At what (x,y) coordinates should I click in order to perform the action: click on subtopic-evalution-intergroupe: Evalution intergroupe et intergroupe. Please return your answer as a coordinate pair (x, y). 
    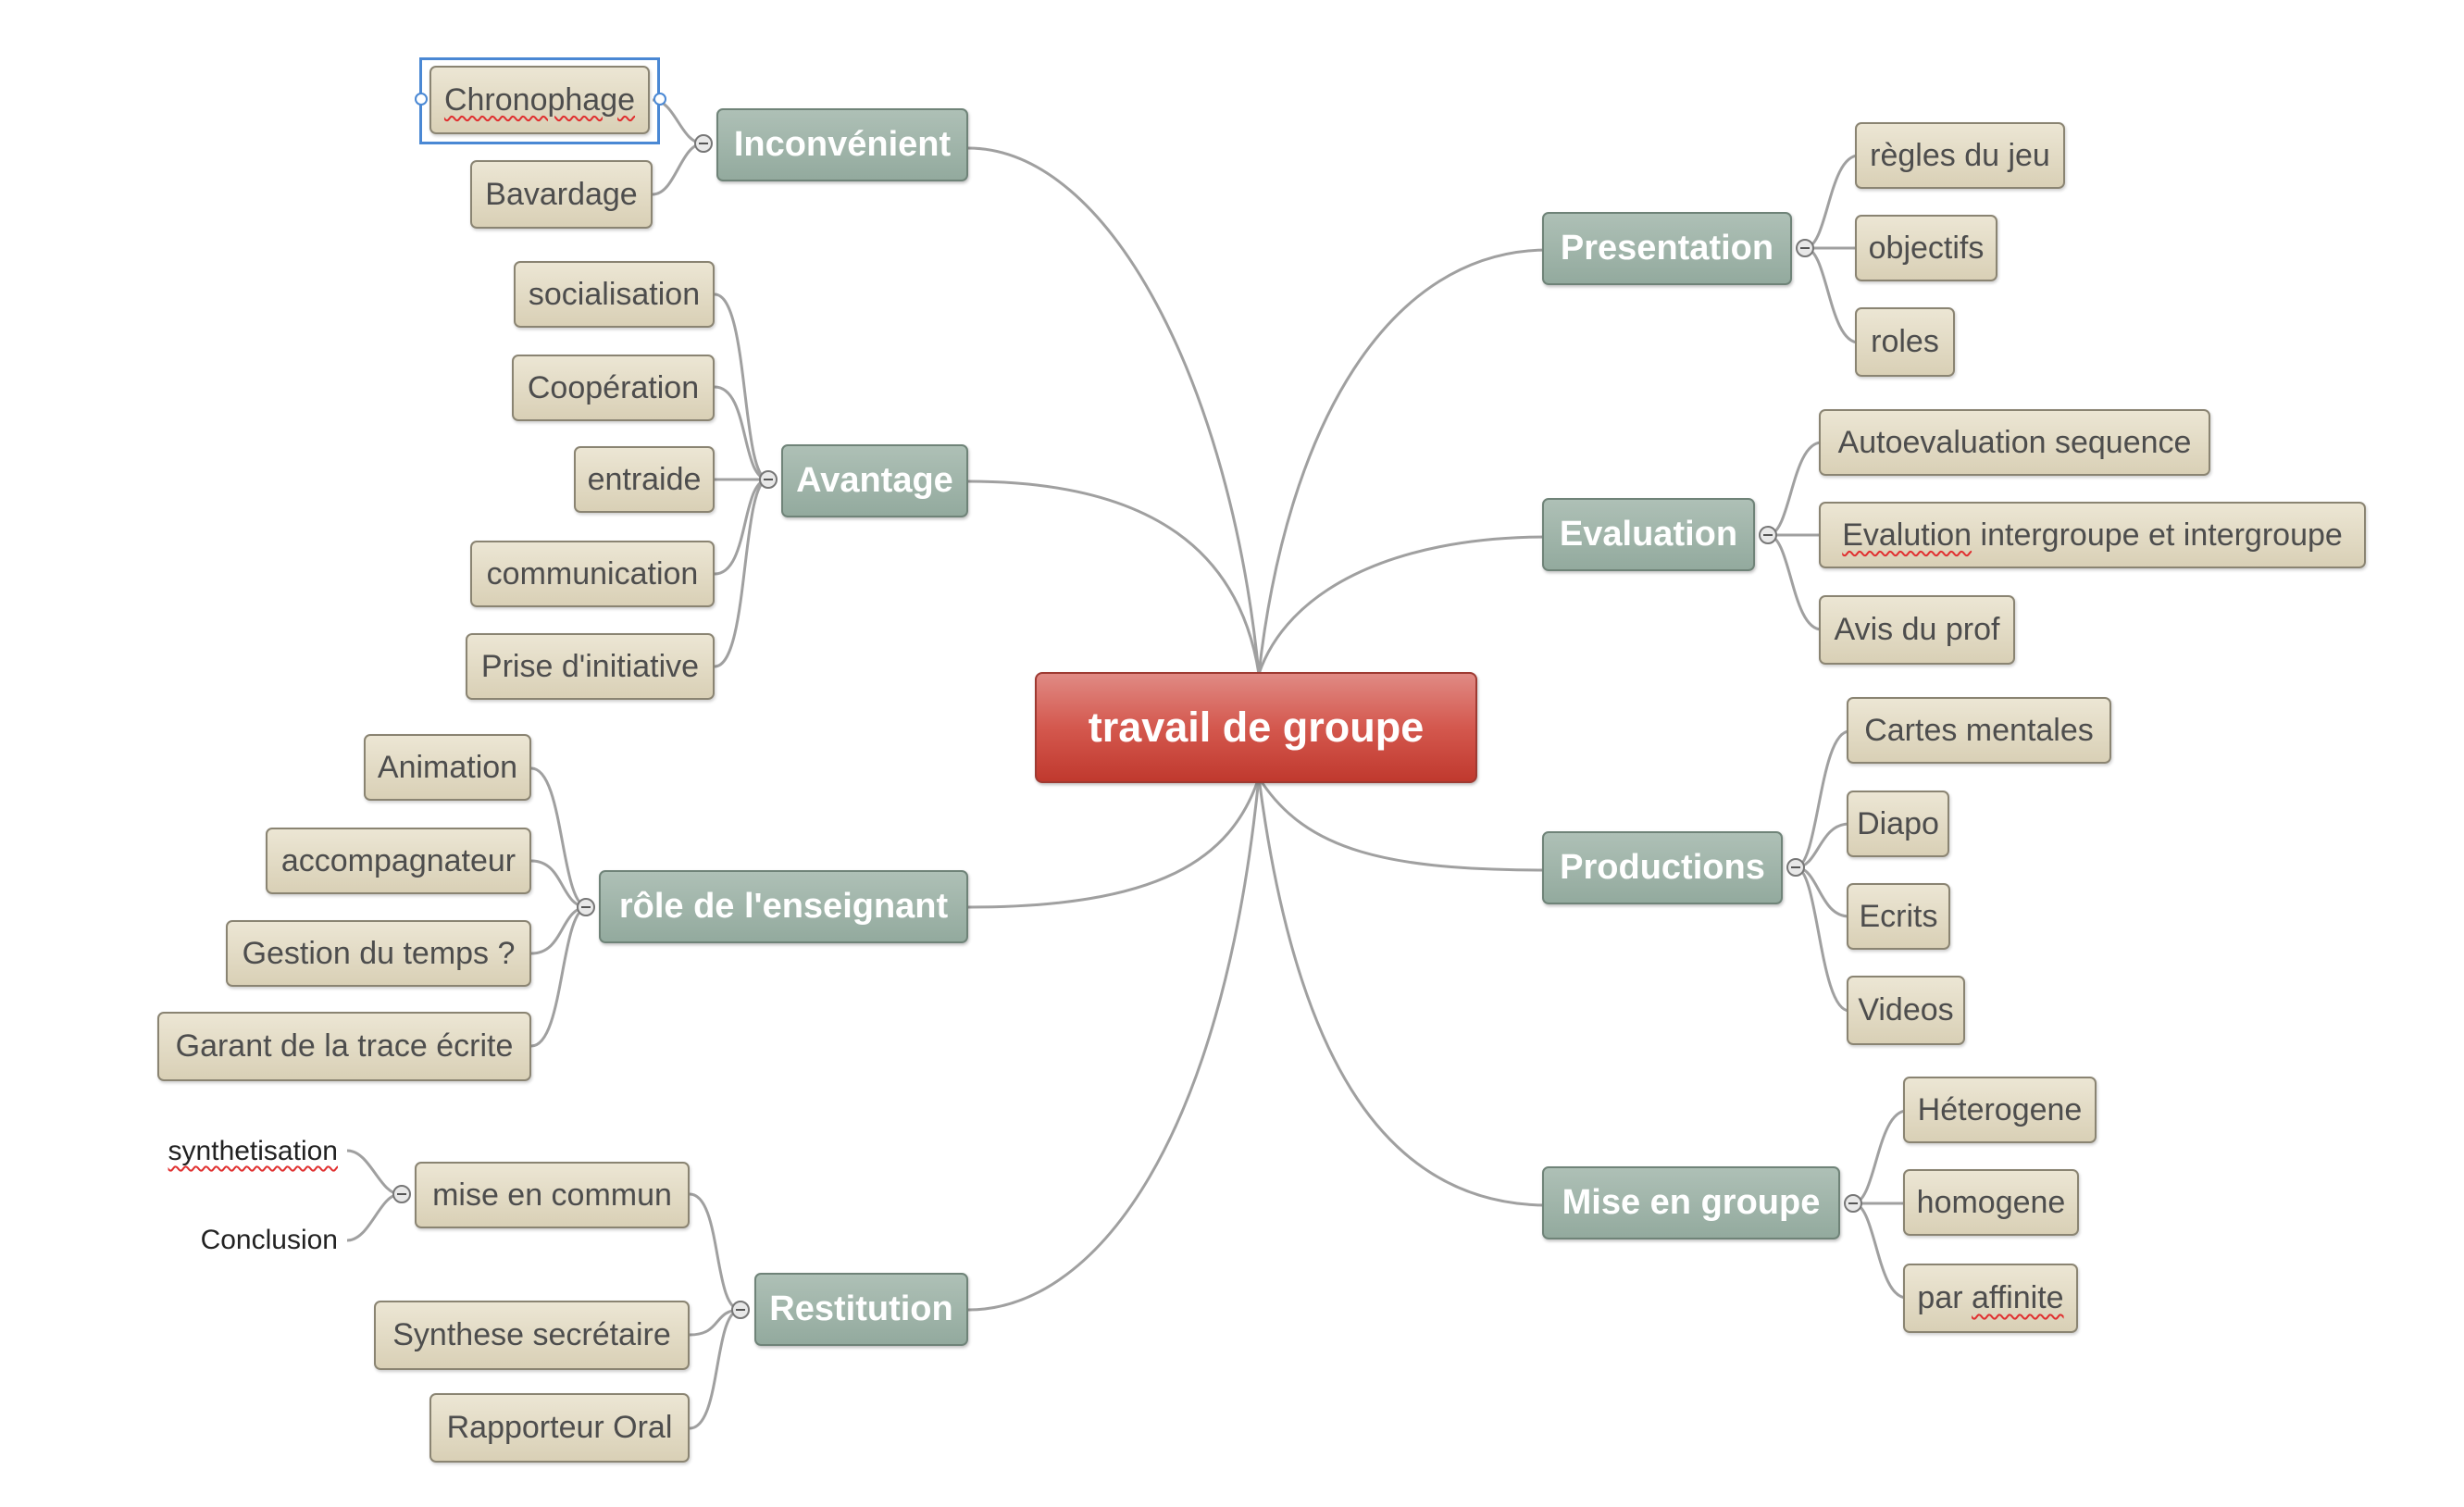
    Looking at the image, I should click on (2092, 535).